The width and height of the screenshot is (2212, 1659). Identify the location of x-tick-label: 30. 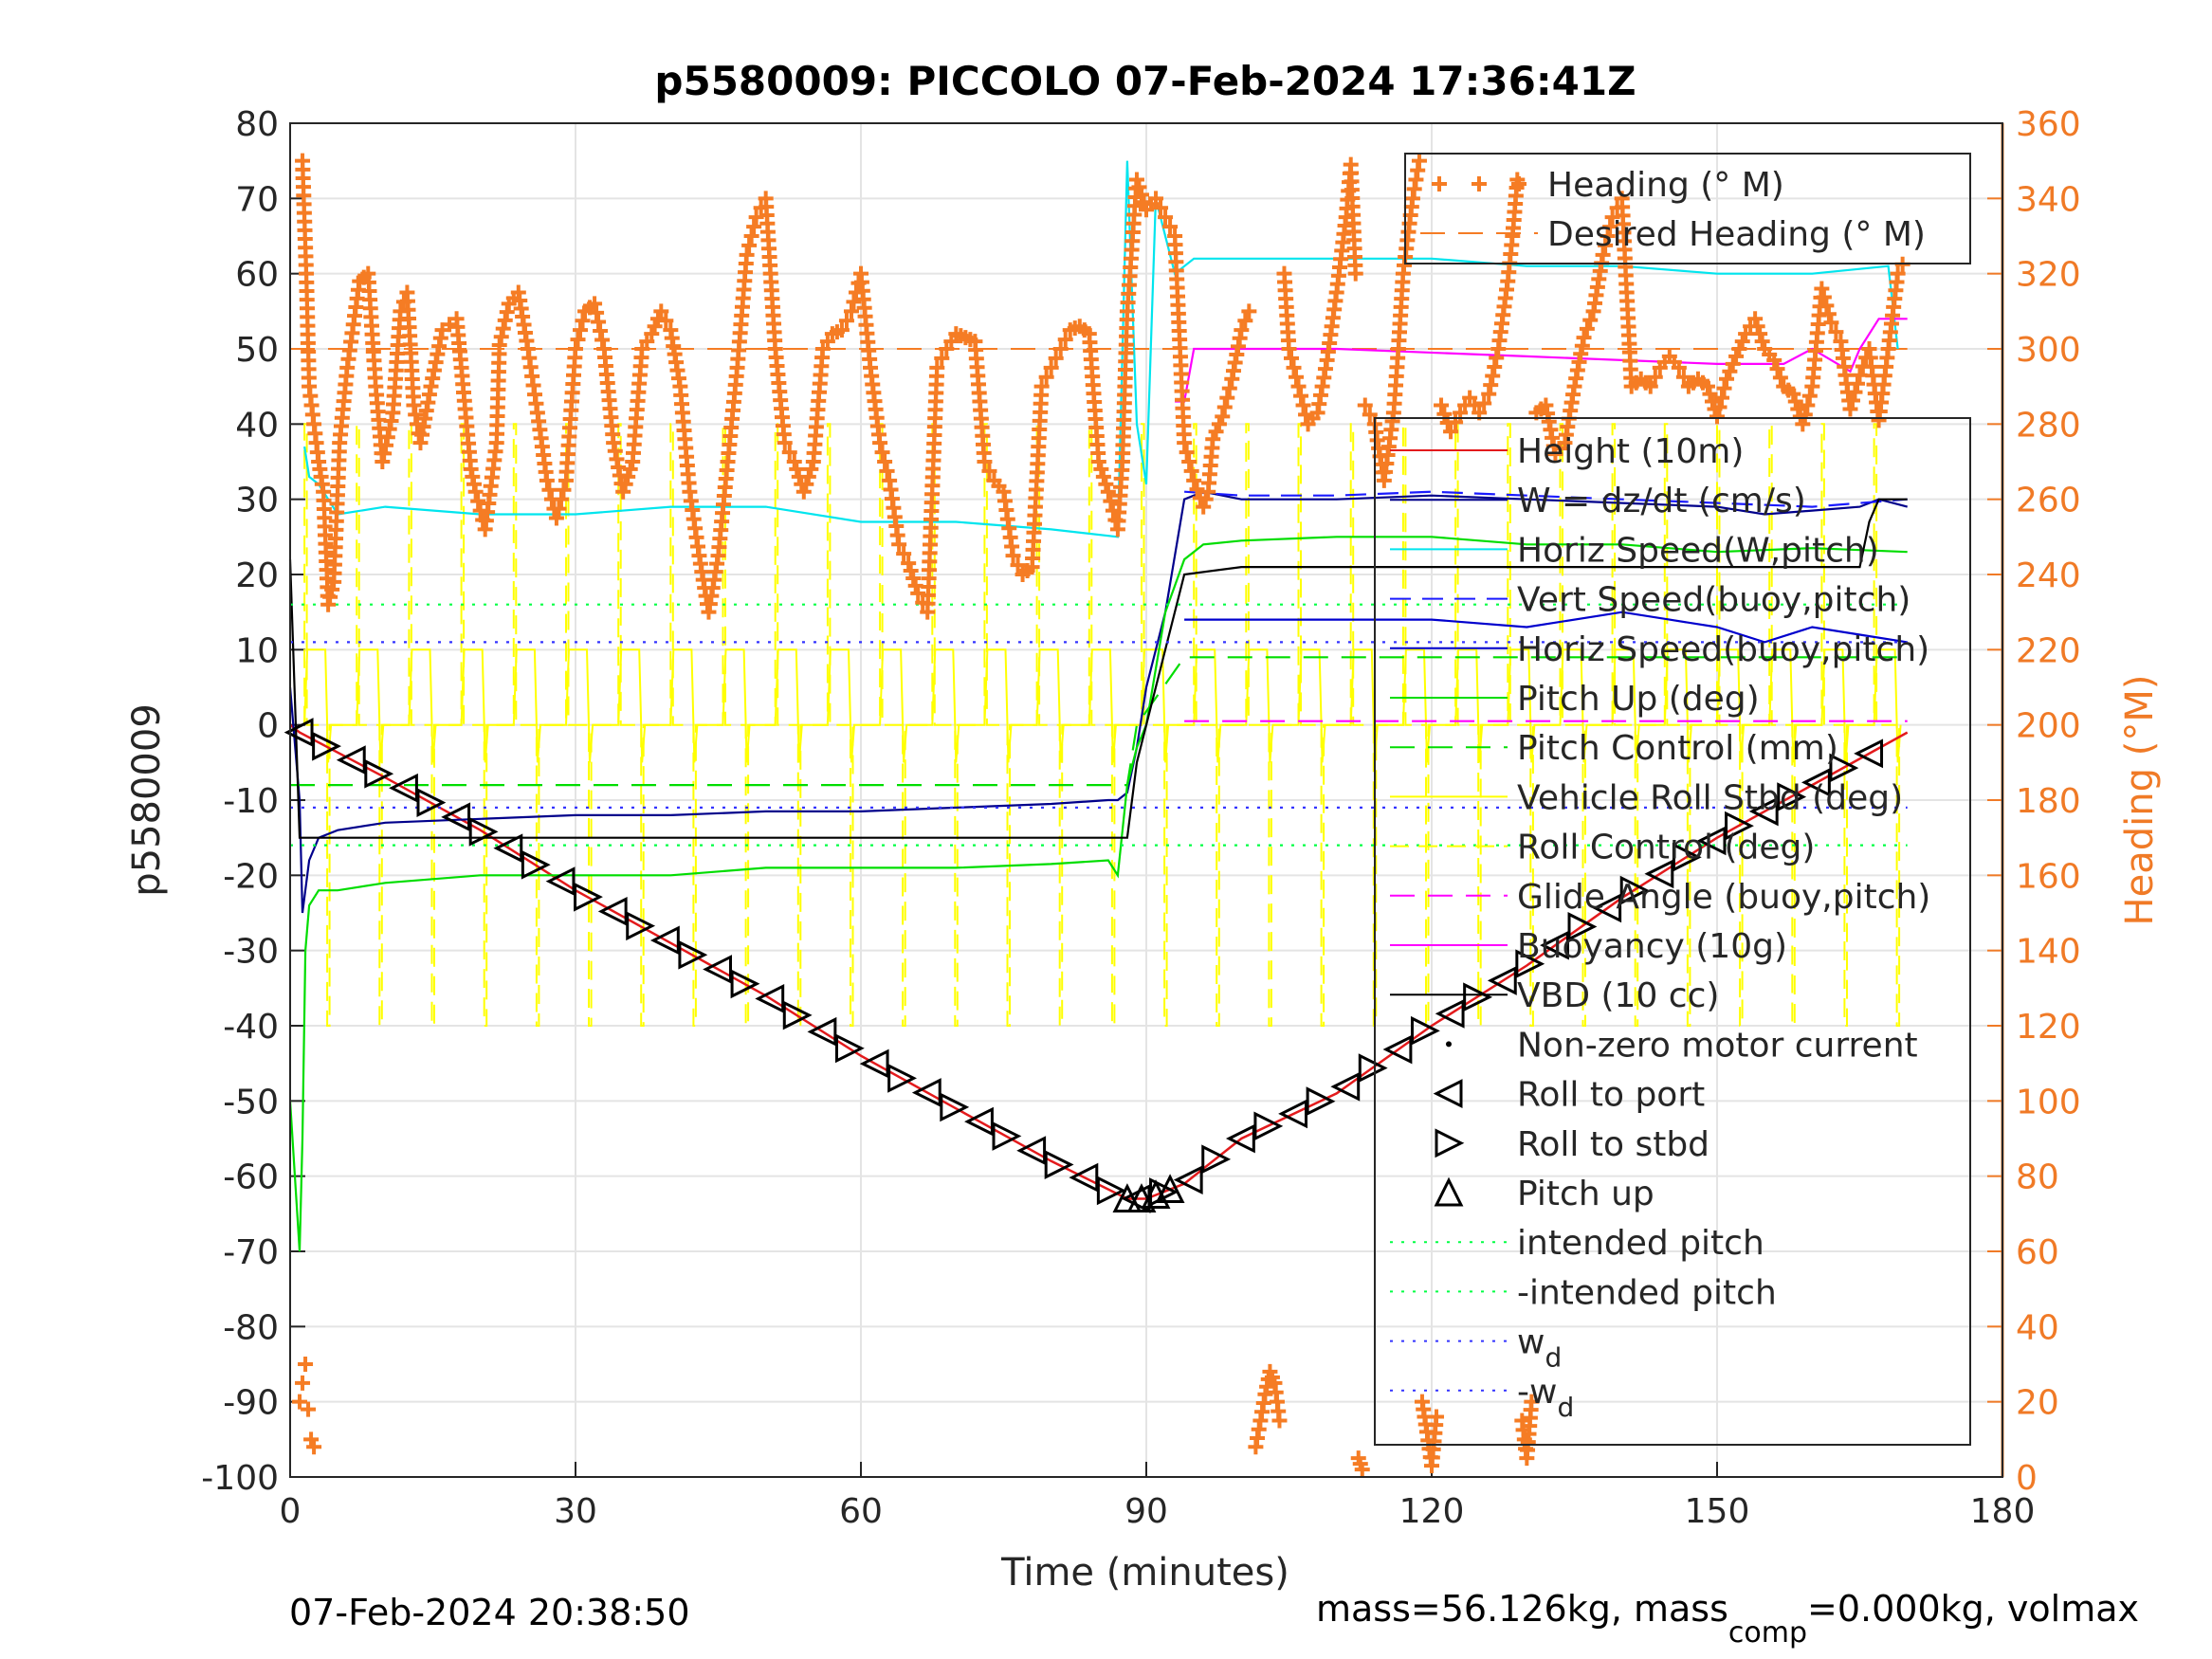
(575, 1511).